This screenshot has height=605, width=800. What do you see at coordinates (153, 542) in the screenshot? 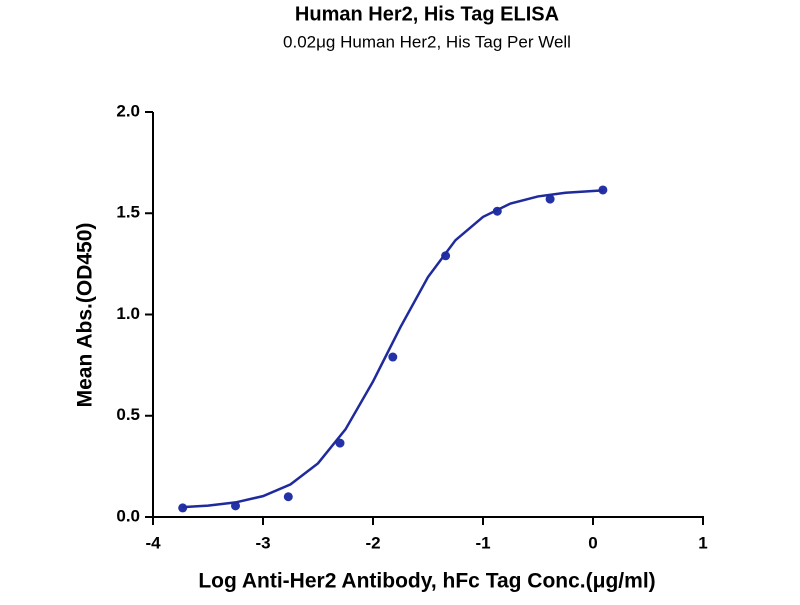
I see `x-tick-label: -4` at bounding box center [153, 542].